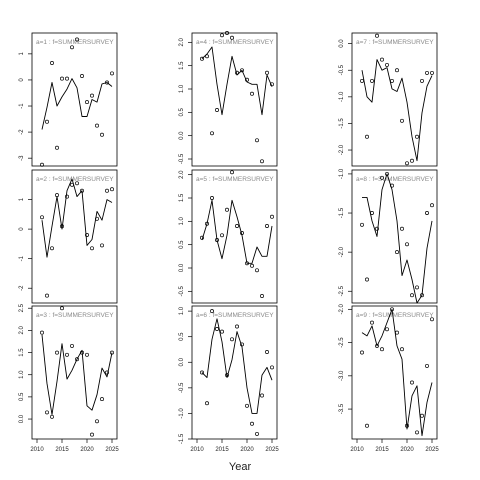 Image resolution: width=480 pixels, height=480 pixels. I want to click on y-tick-label: -2.5, so click(342, 290).